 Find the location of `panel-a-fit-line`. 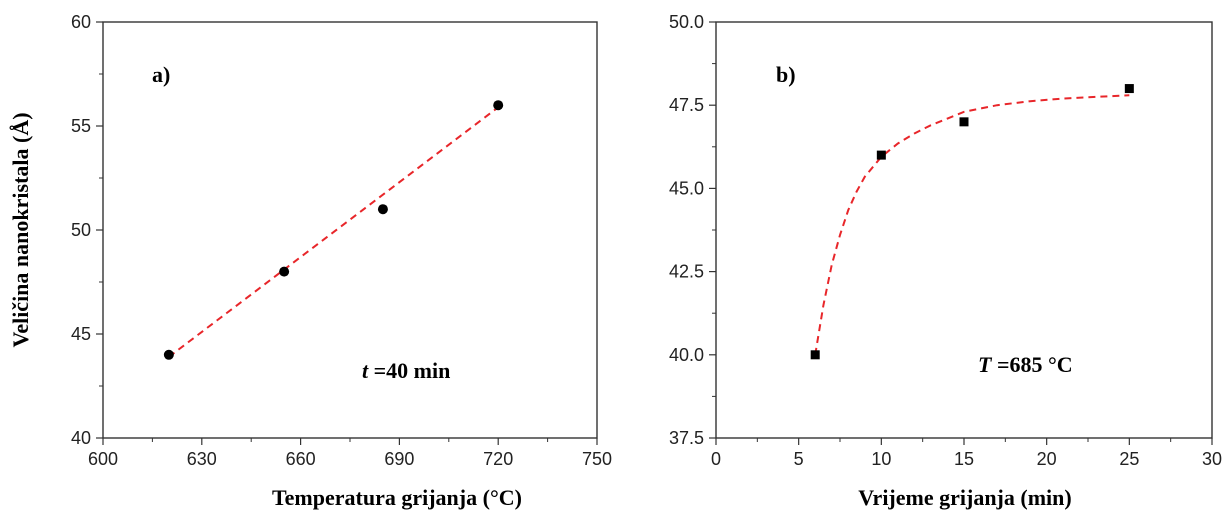

panel-a-fit-line is located at coordinates (333, 232).